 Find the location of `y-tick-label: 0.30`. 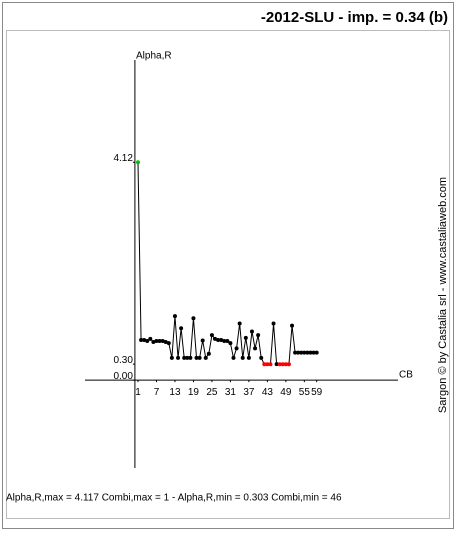

y-tick-label: 0.30 is located at coordinates (123, 360).